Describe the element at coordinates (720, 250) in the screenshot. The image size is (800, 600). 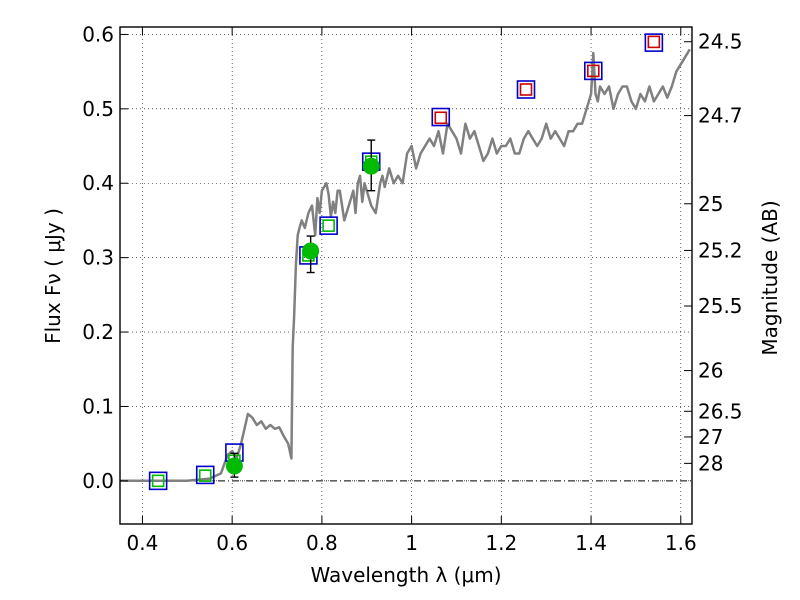
I see `right-tick-label: 25.2` at that location.